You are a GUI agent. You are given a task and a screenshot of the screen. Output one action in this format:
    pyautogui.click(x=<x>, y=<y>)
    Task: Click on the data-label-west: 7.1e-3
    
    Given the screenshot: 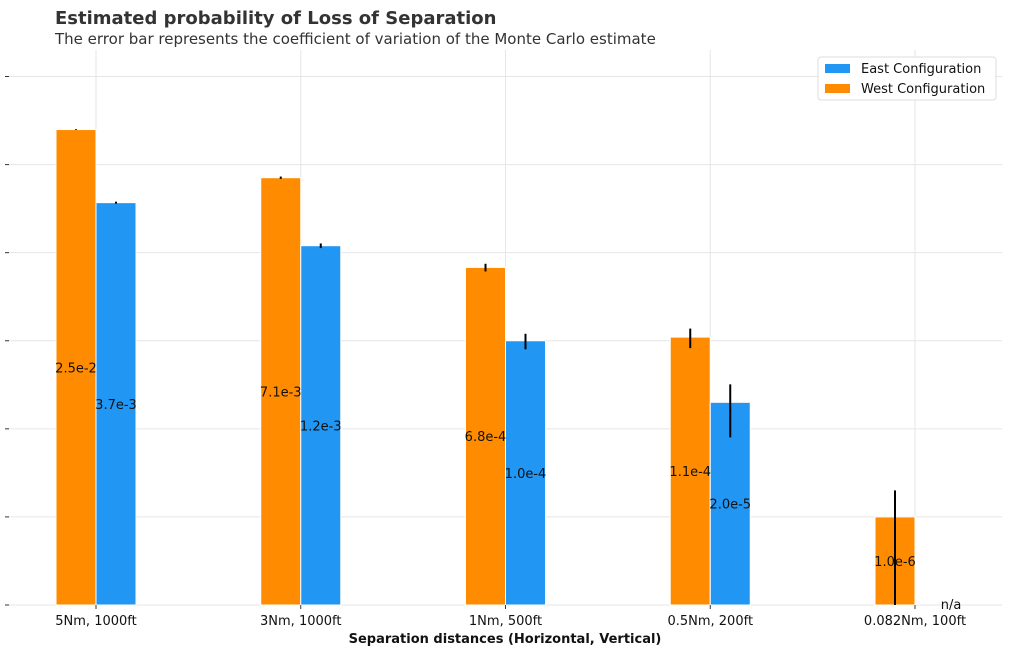 What is the action you would take?
    pyautogui.click(x=281, y=392)
    